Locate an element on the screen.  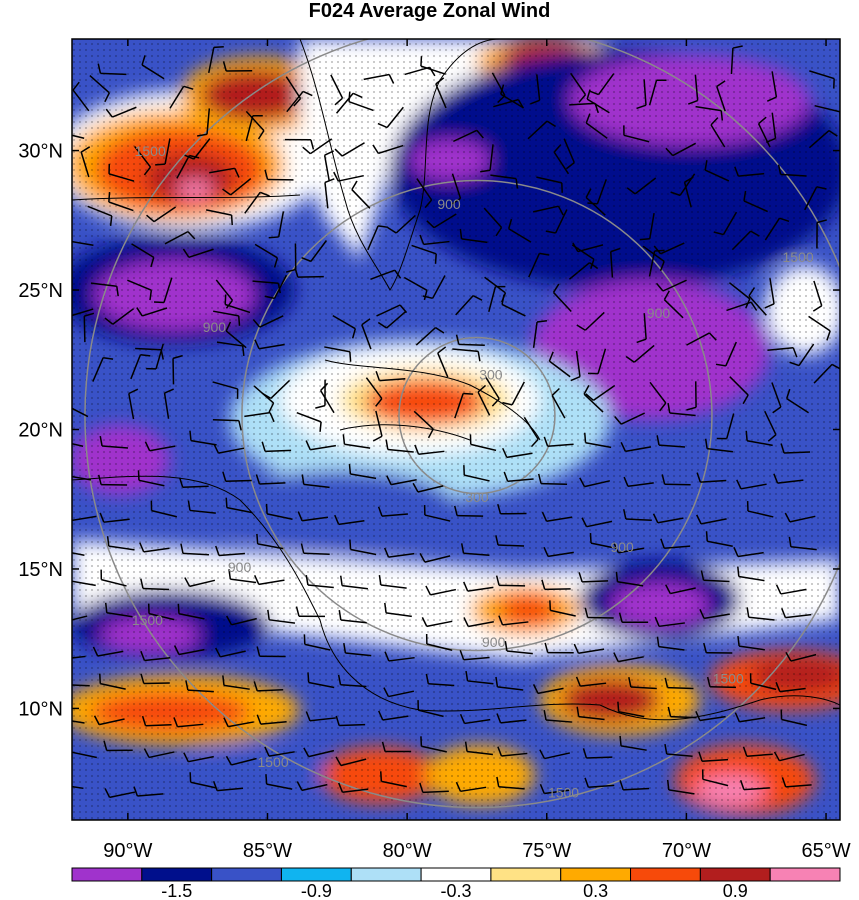
range-ring-label: 300 is located at coordinates (477, 497).